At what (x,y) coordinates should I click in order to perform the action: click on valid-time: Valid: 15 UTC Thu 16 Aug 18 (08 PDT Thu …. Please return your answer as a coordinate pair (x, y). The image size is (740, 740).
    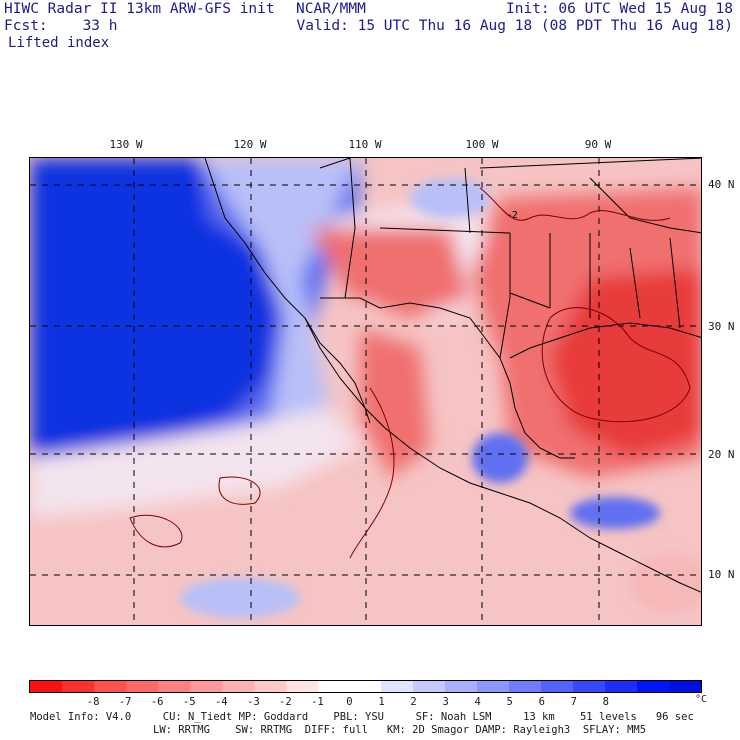
    Looking at the image, I should click on (515, 26).